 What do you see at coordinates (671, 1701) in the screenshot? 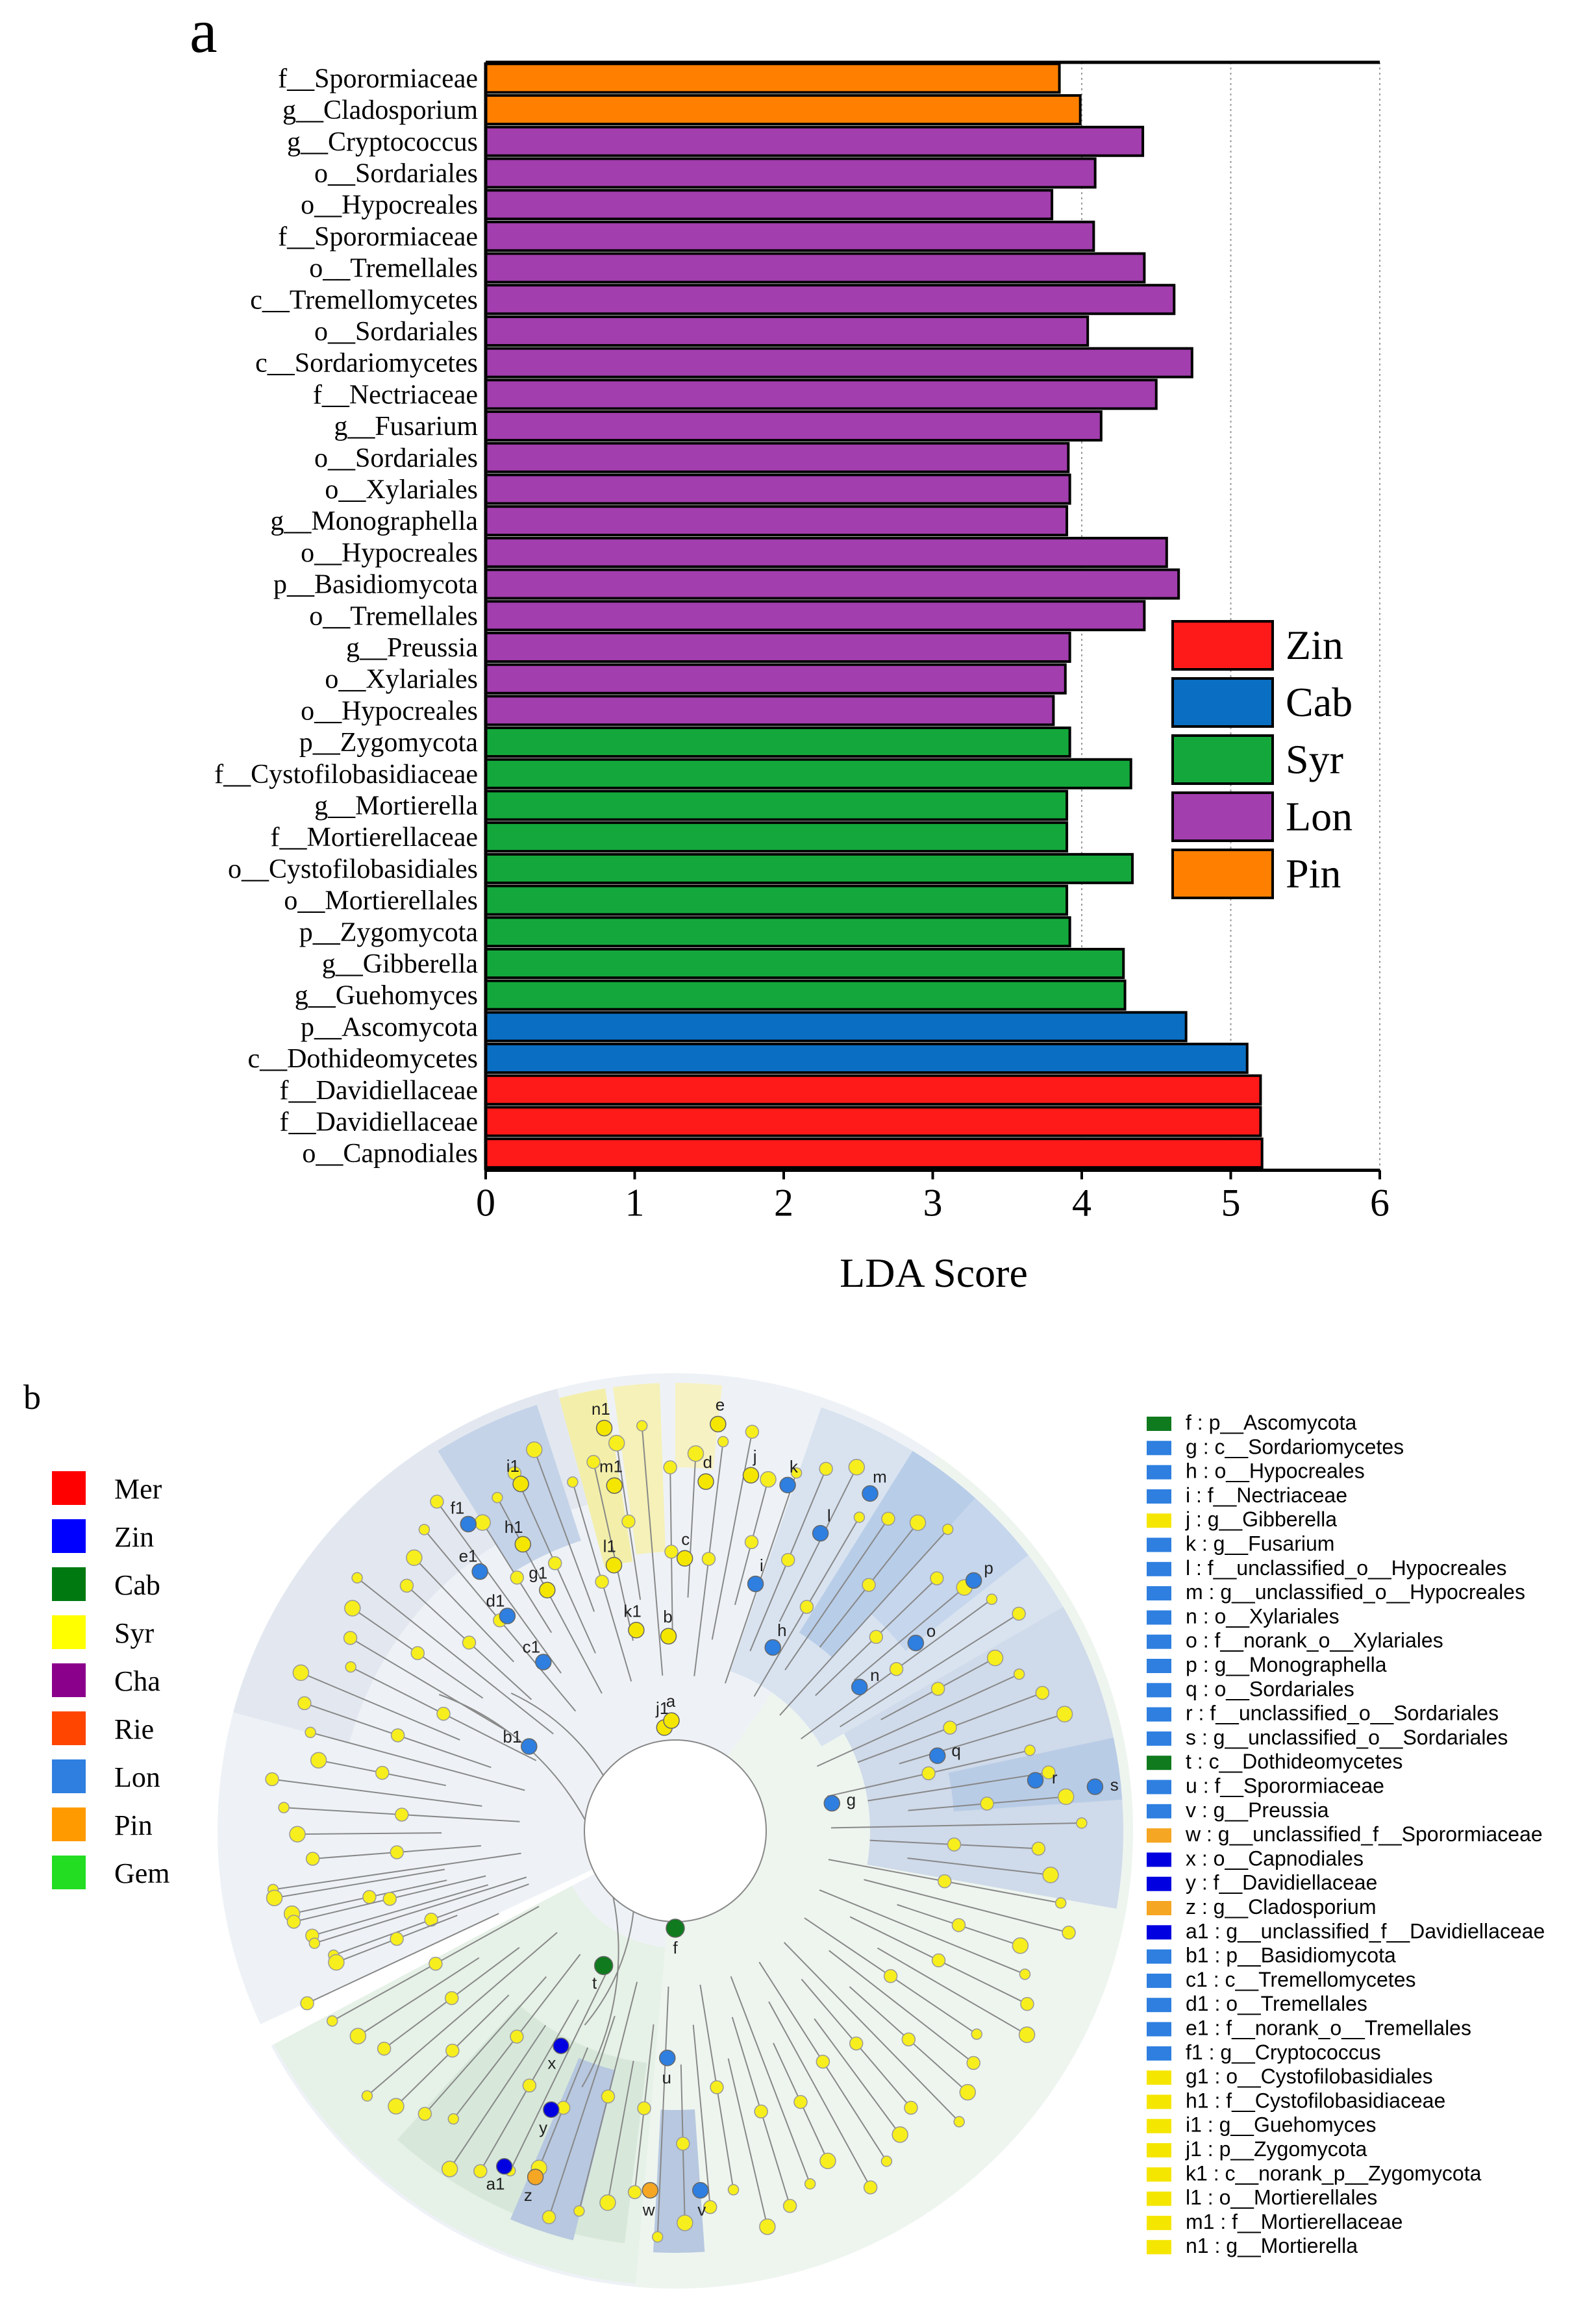
I see `node-label: a` at bounding box center [671, 1701].